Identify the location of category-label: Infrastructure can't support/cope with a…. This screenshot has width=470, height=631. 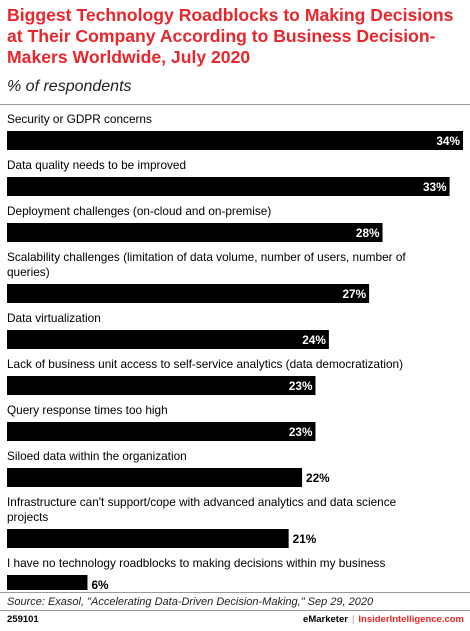
(202, 502).